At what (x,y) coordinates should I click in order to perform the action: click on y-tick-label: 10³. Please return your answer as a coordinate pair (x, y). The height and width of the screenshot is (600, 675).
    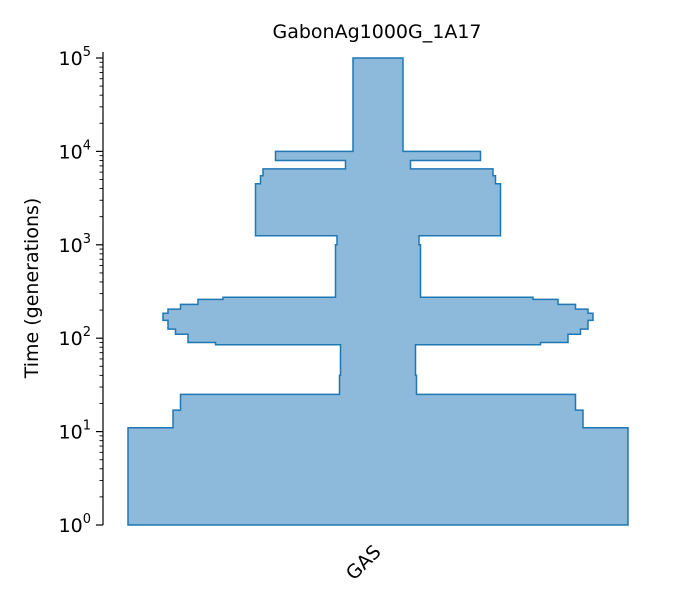
    Looking at the image, I should click on (75, 244).